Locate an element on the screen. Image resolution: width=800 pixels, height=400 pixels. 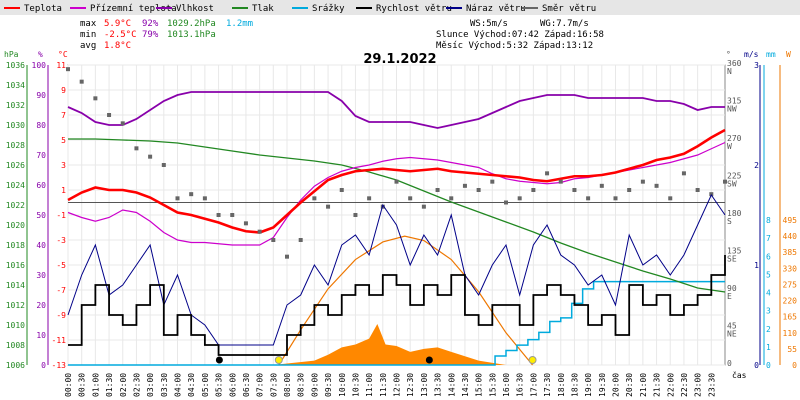
x-tick-label: 17:00 is located at coordinates (533, 385).